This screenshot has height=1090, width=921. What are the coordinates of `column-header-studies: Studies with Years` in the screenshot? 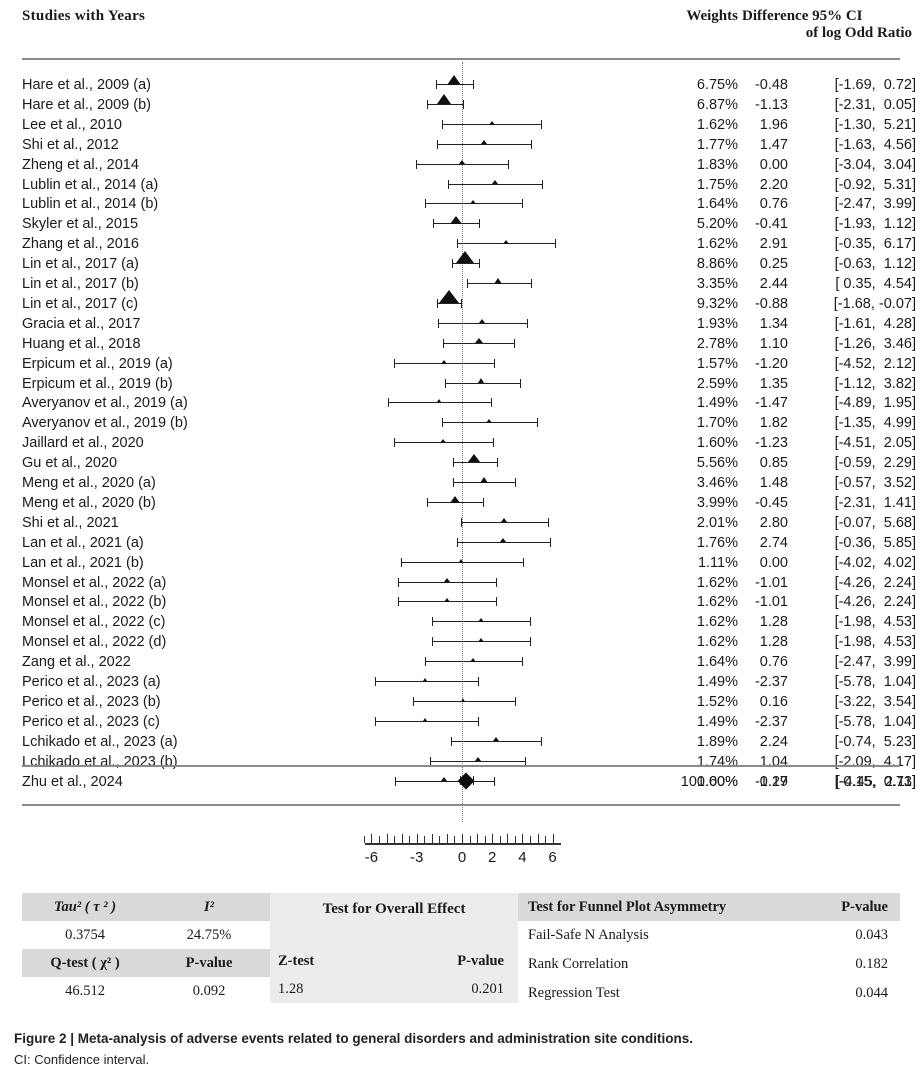 It's located at (84, 16).